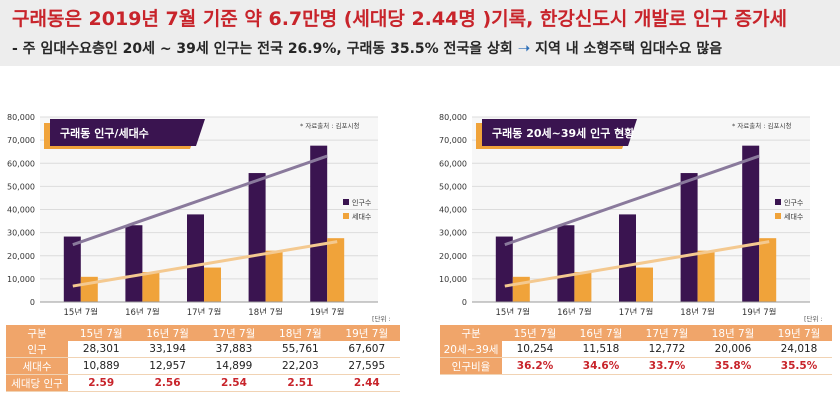 Image resolution: width=840 pixels, height=409 pixels. Describe the element at coordinates (733, 349) in the screenshot. I see `table-cell: 20,006` at that location.